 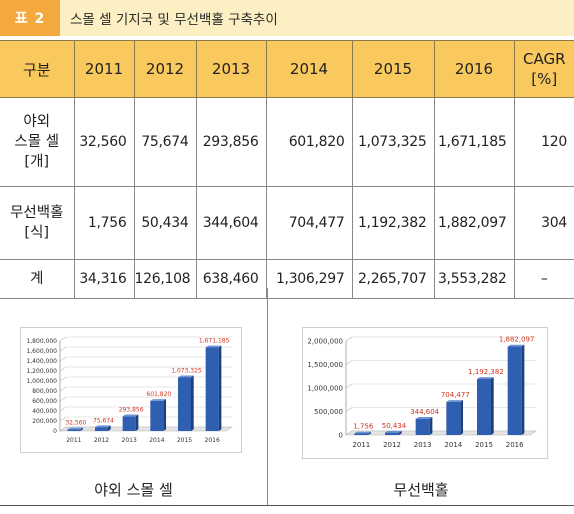 I want to click on table-cell: 34,316, so click(x=104, y=279).